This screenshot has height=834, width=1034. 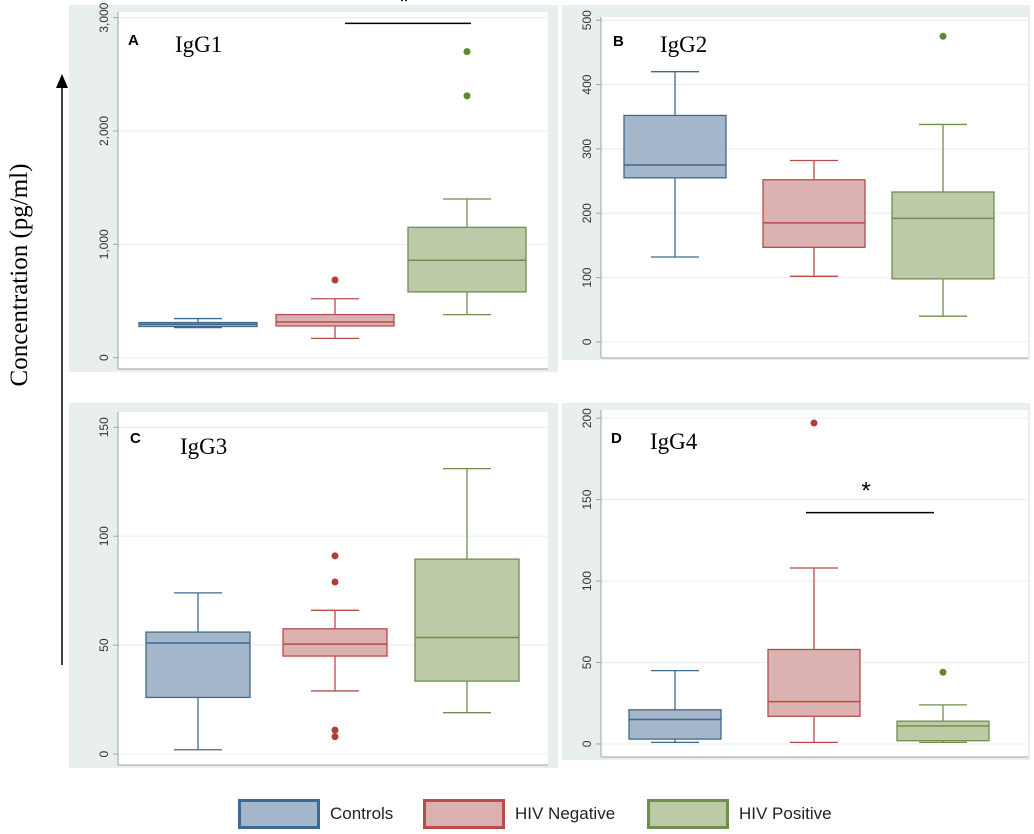 I want to click on panel-title: IgG2, so click(x=683, y=44).